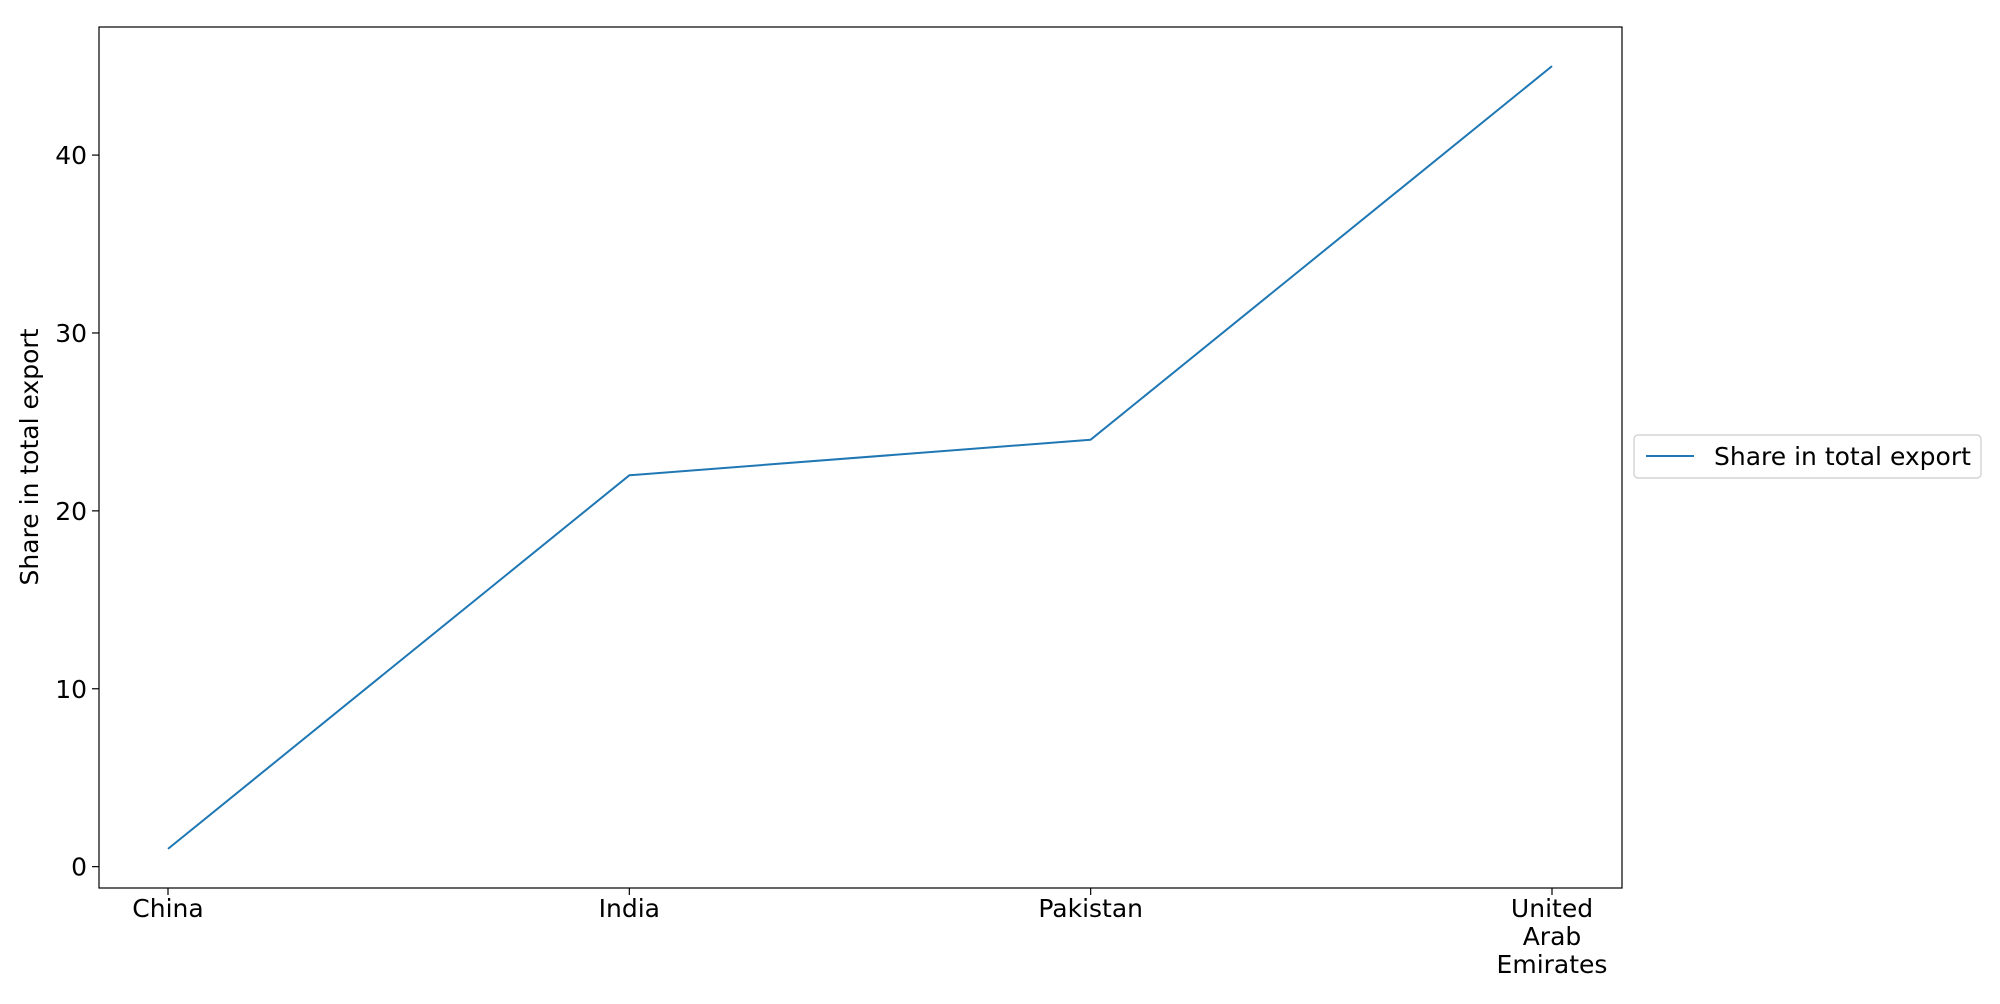  Describe the element at coordinates (71, 511) in the screenshot. I see `y-tick-label: 20` at that location.